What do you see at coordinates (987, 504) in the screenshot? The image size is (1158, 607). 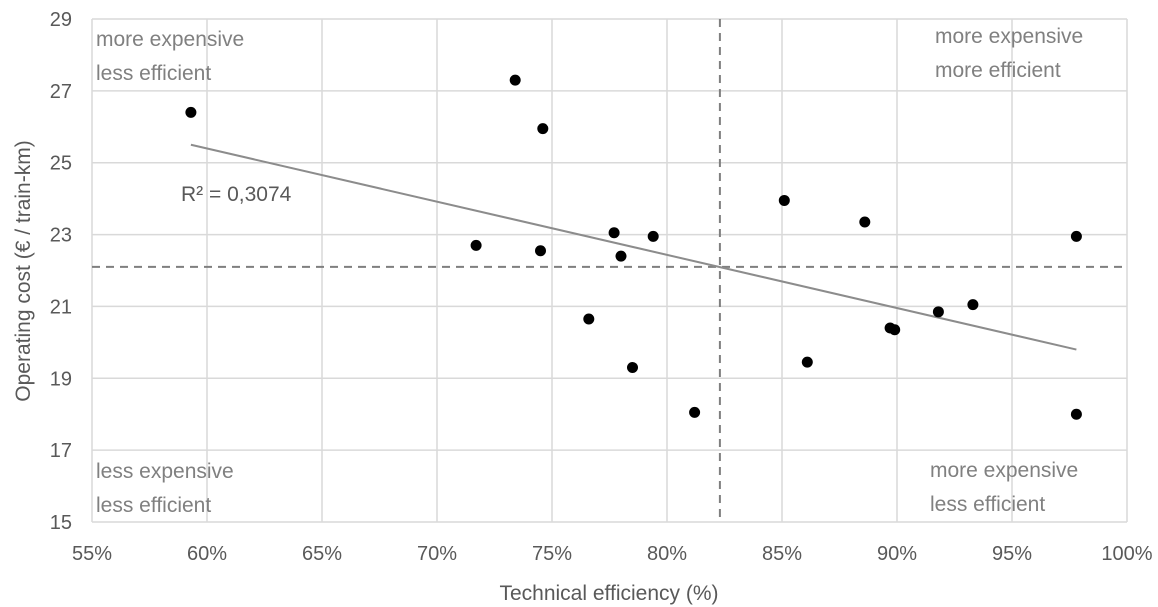 I see `quadrant-bottom-right-line2: less efficient` at bounding box center [987, 504].